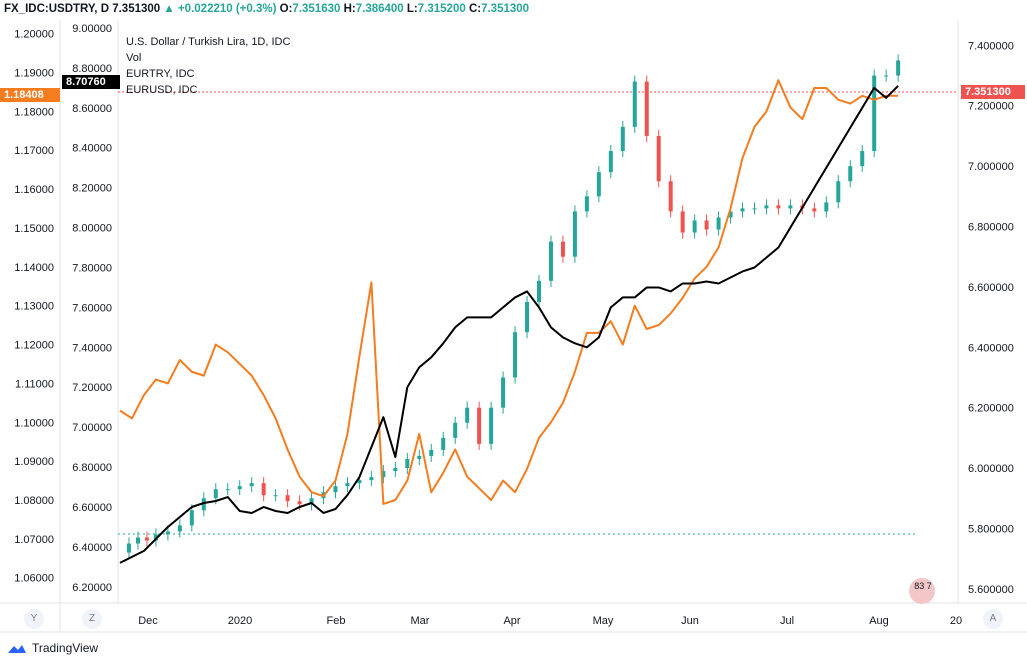 Image resolution: width=1027 pixels, height=662 pixels. I want to click on close-value: 7.351300, so click(505, 9).